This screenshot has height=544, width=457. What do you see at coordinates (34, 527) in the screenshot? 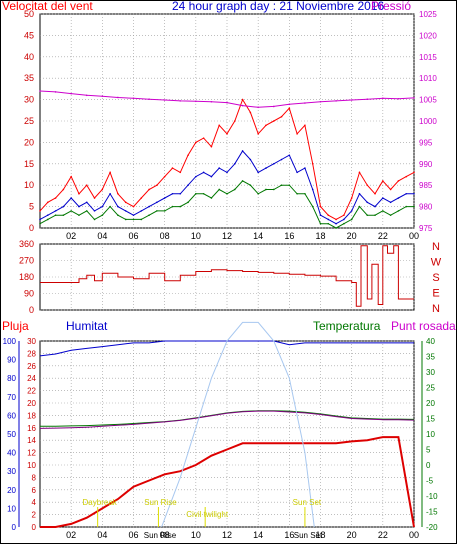
I see `rain-tick-label: 0` at bounding box center [34, 527].